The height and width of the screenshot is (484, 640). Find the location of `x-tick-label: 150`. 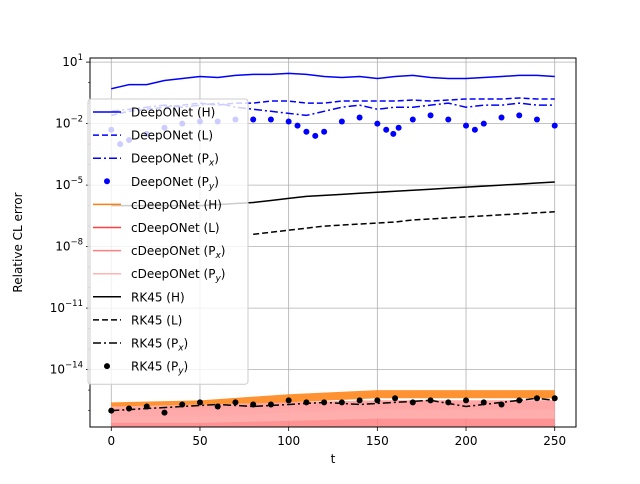

x-tick-label: 150 is located at coordinates (377, 441).